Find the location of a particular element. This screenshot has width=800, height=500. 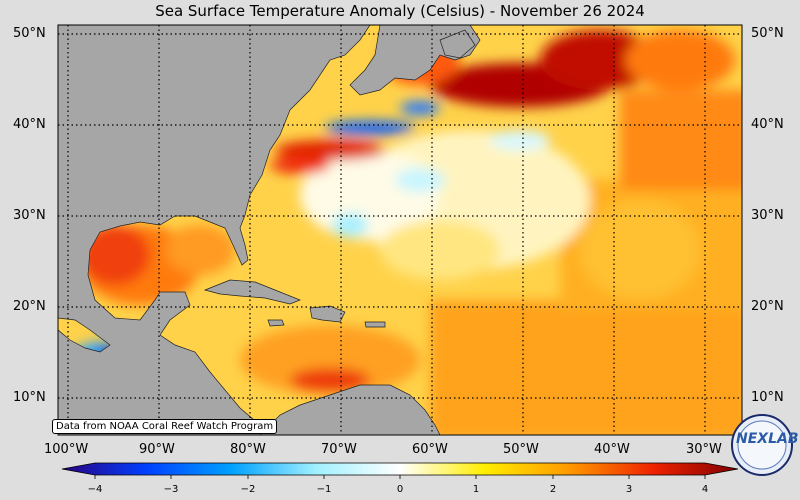

colorbar-tick-label: 4 is located at coordinates (705, 489).